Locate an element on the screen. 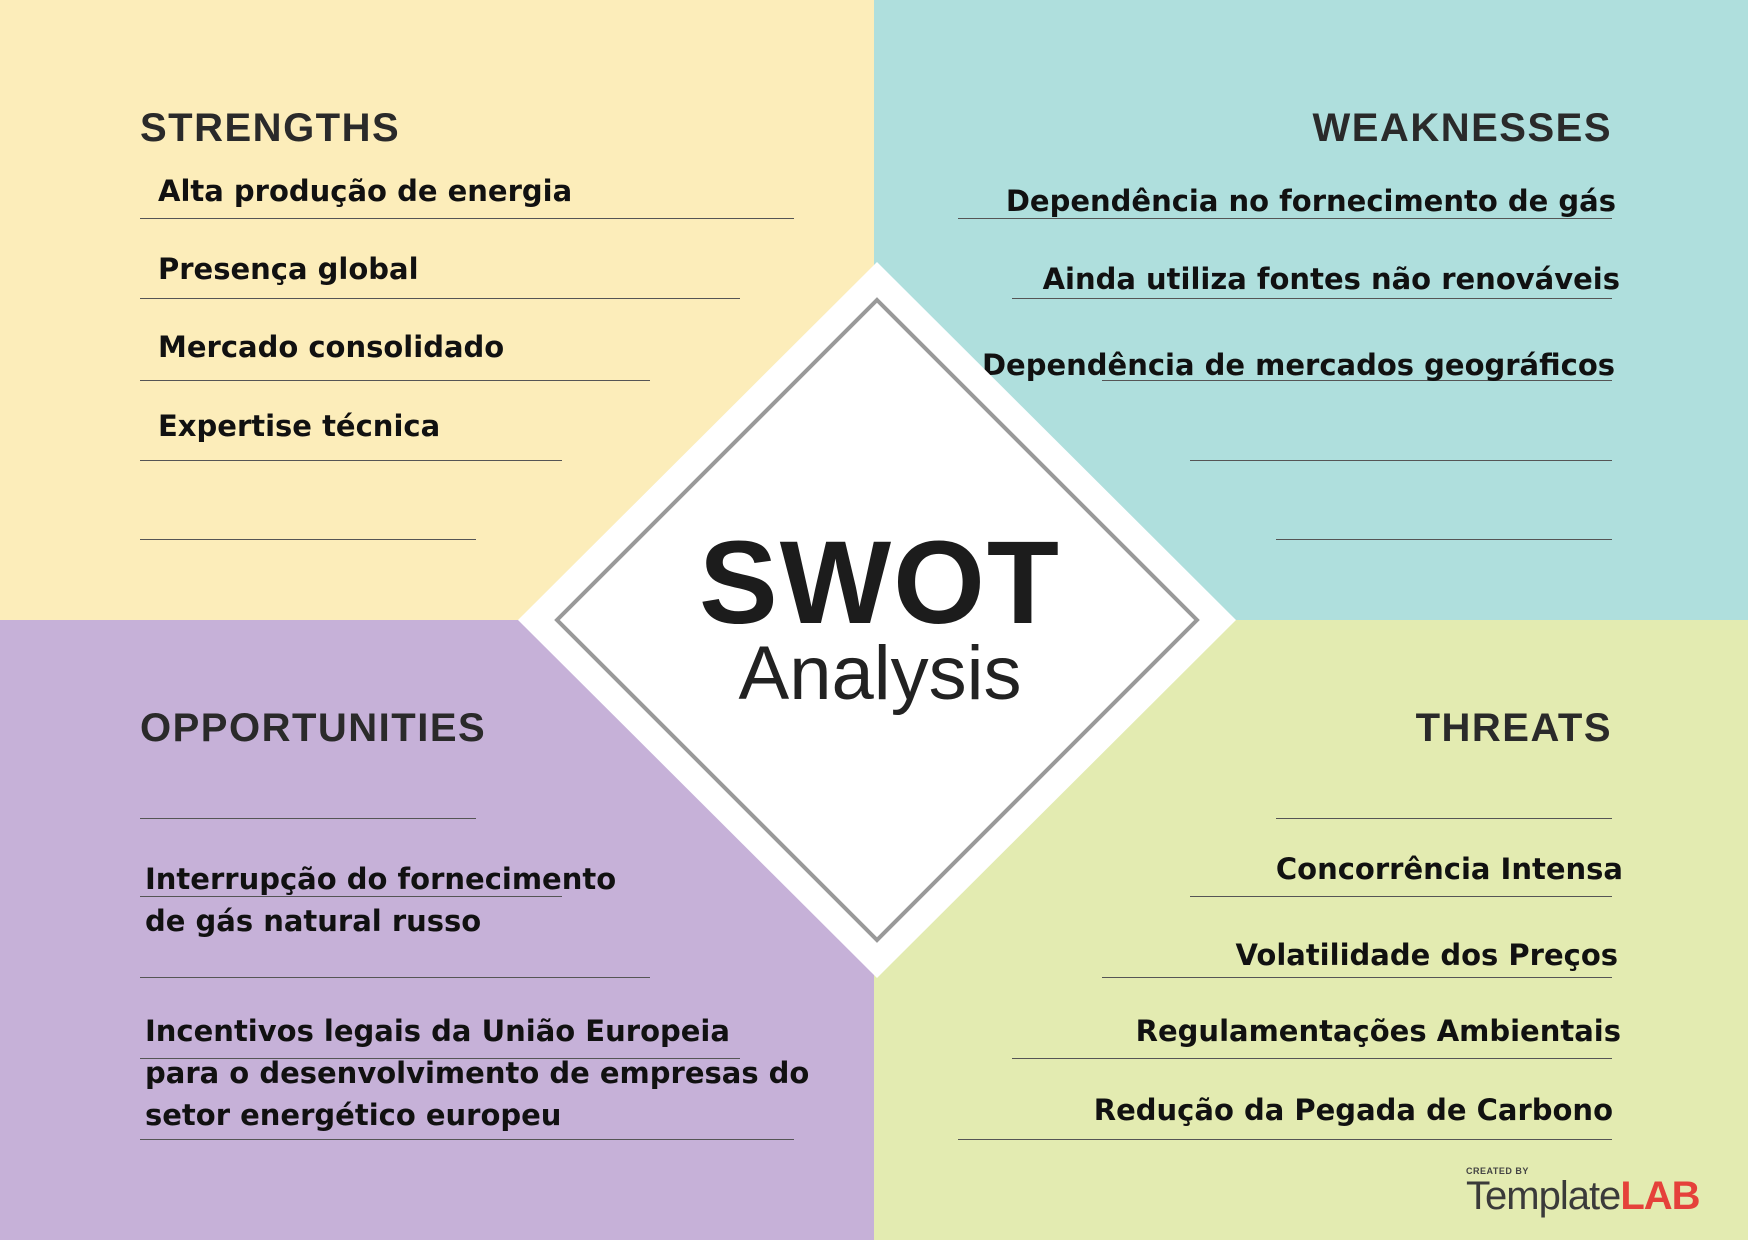 Image resolution: width=1748 pixels, height=1240 pixels. threat-item: Concorrência Intensa is located at coordinates (1449, 869).